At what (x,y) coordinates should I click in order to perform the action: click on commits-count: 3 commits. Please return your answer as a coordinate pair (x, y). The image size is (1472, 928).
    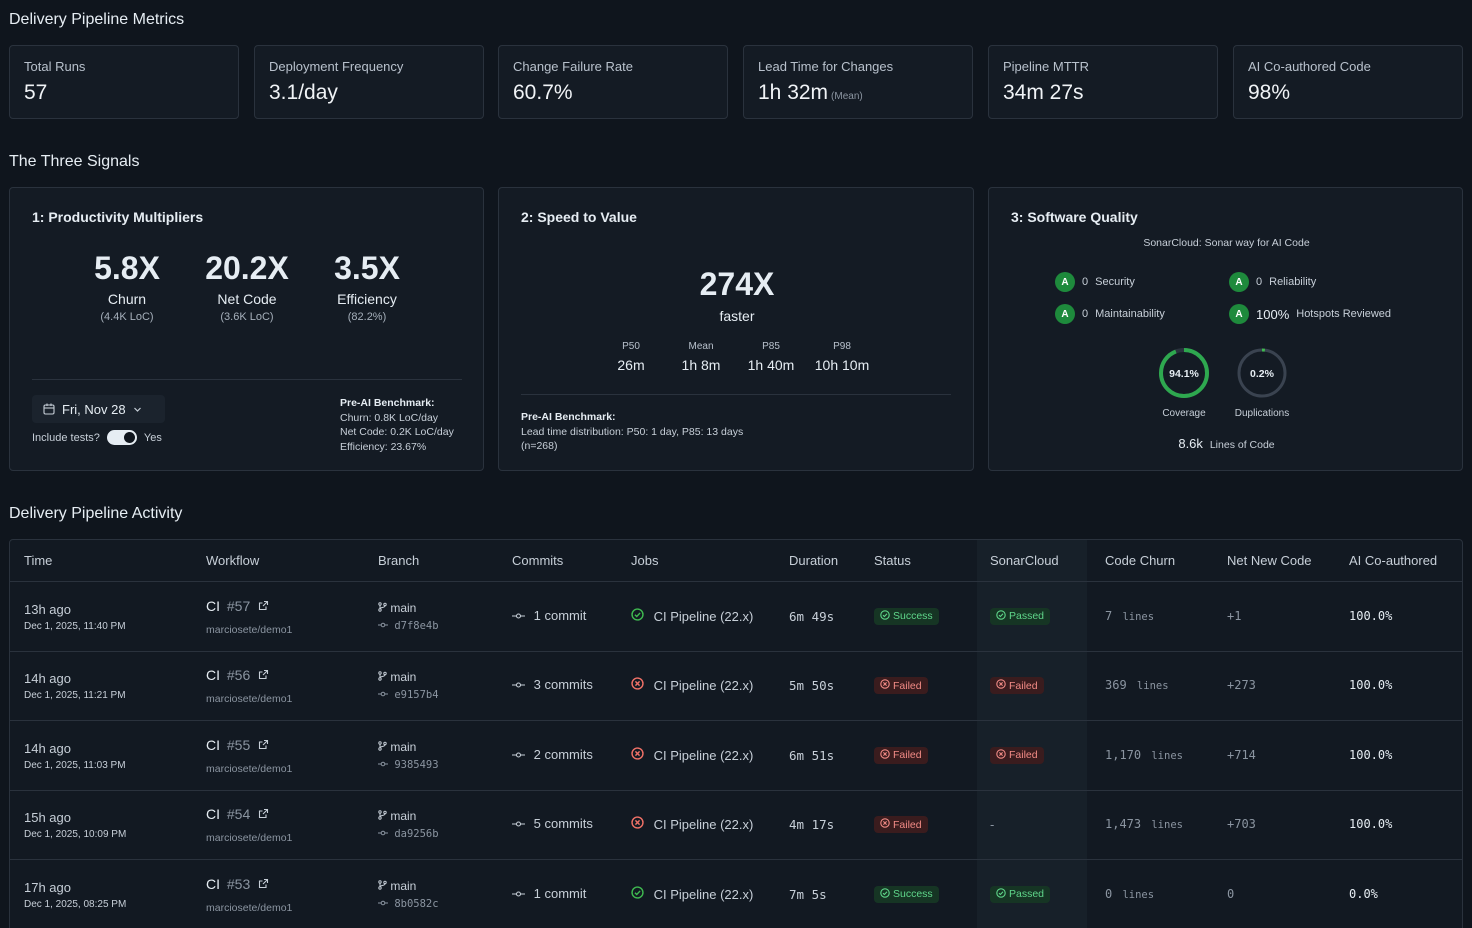
    Looking at the image, I should click on (552, 684).